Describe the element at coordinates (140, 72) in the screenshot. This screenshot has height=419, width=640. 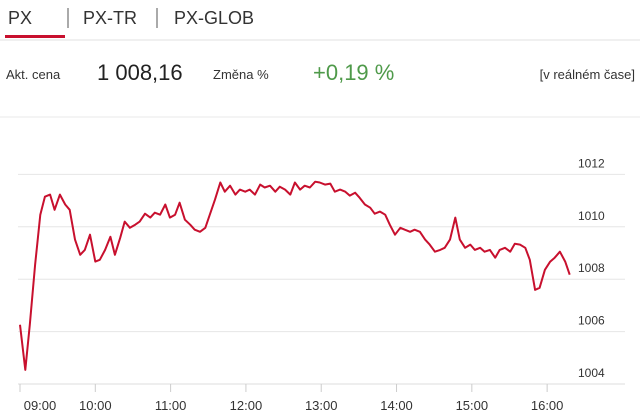
I see `price: 1 008,16` at that location.